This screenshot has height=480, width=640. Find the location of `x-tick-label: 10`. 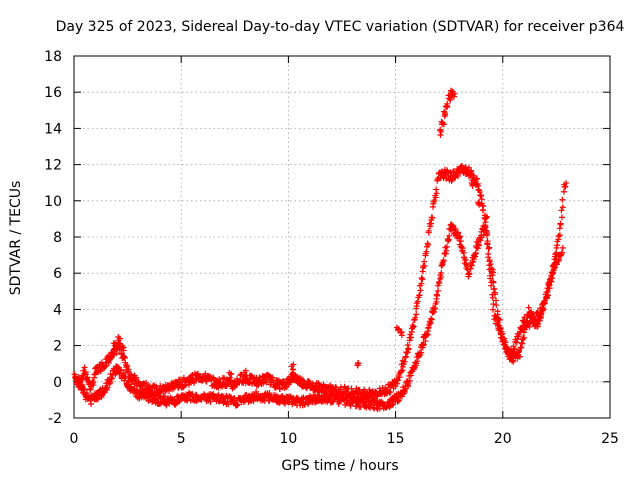

x-tick-label: 10 is located at coordinates (288, 439).